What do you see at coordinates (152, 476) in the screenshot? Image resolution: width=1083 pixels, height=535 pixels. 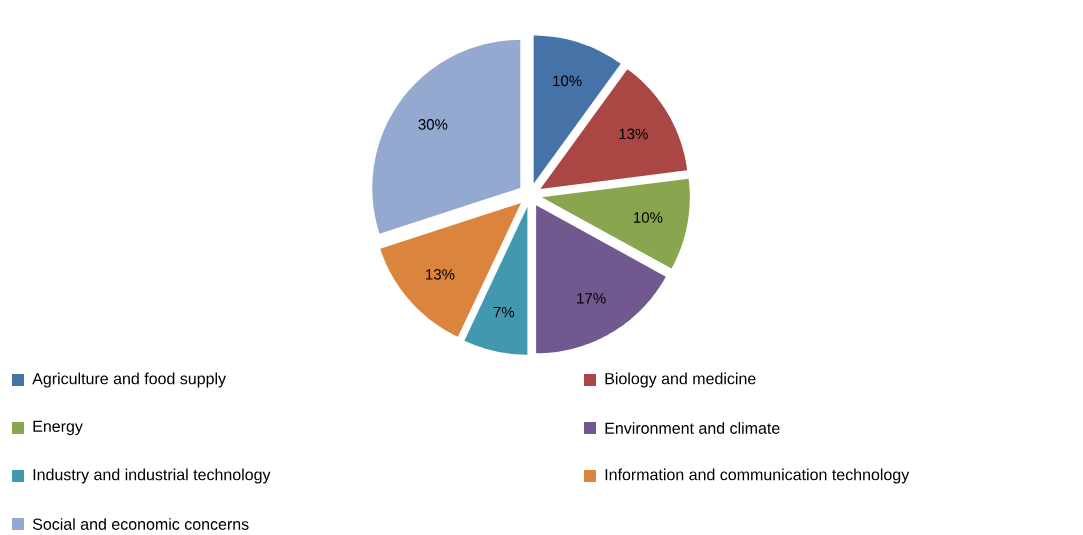 I see `legend-label: Industry and industrial technology` at bounding box center [152, 476].